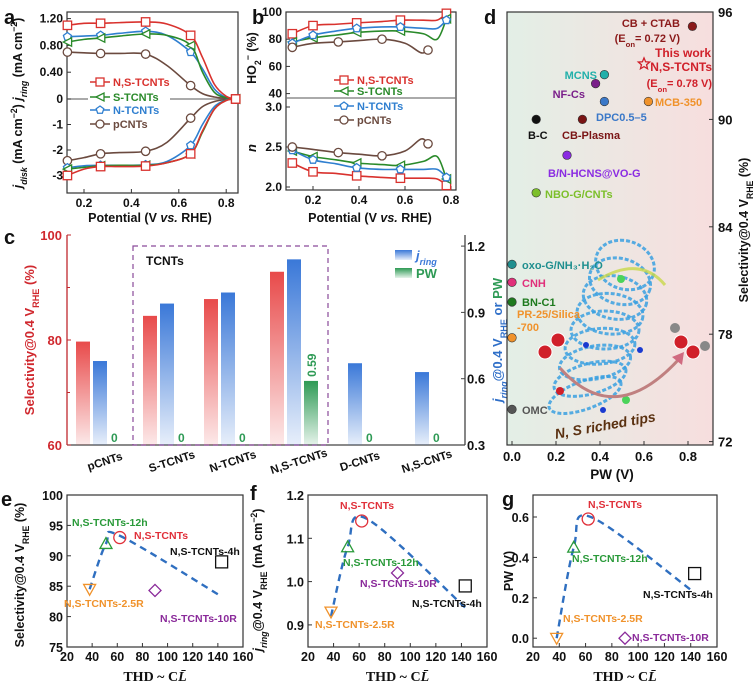 This screenshot has width=756, height=685. What do you see at coordinates (725, 442) in the screenshot?
I see `y-tick-label: 72` at bounding box center [725, 442].